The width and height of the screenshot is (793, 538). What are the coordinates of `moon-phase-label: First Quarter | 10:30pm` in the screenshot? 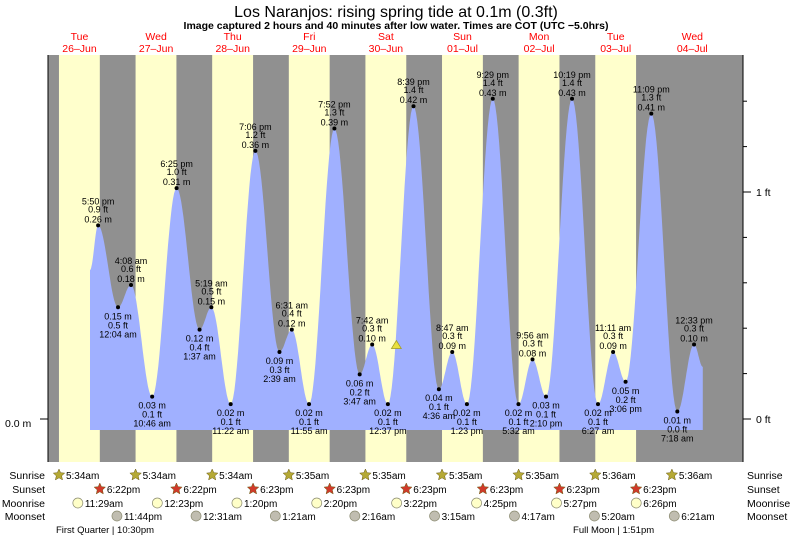 It's located at (105, 530).